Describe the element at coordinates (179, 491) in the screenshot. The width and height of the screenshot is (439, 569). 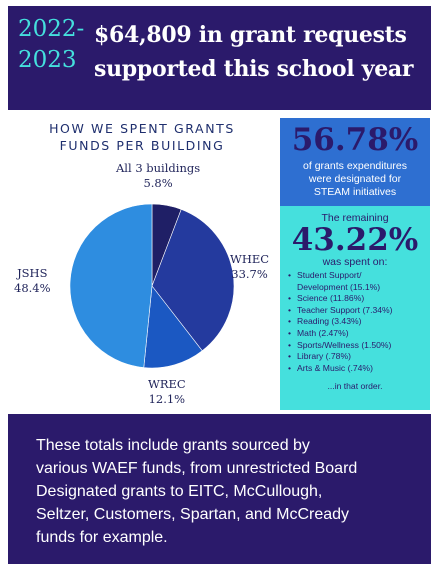
I see `footer-line-3: Designated grants to EITC, McCullough,` at that location.